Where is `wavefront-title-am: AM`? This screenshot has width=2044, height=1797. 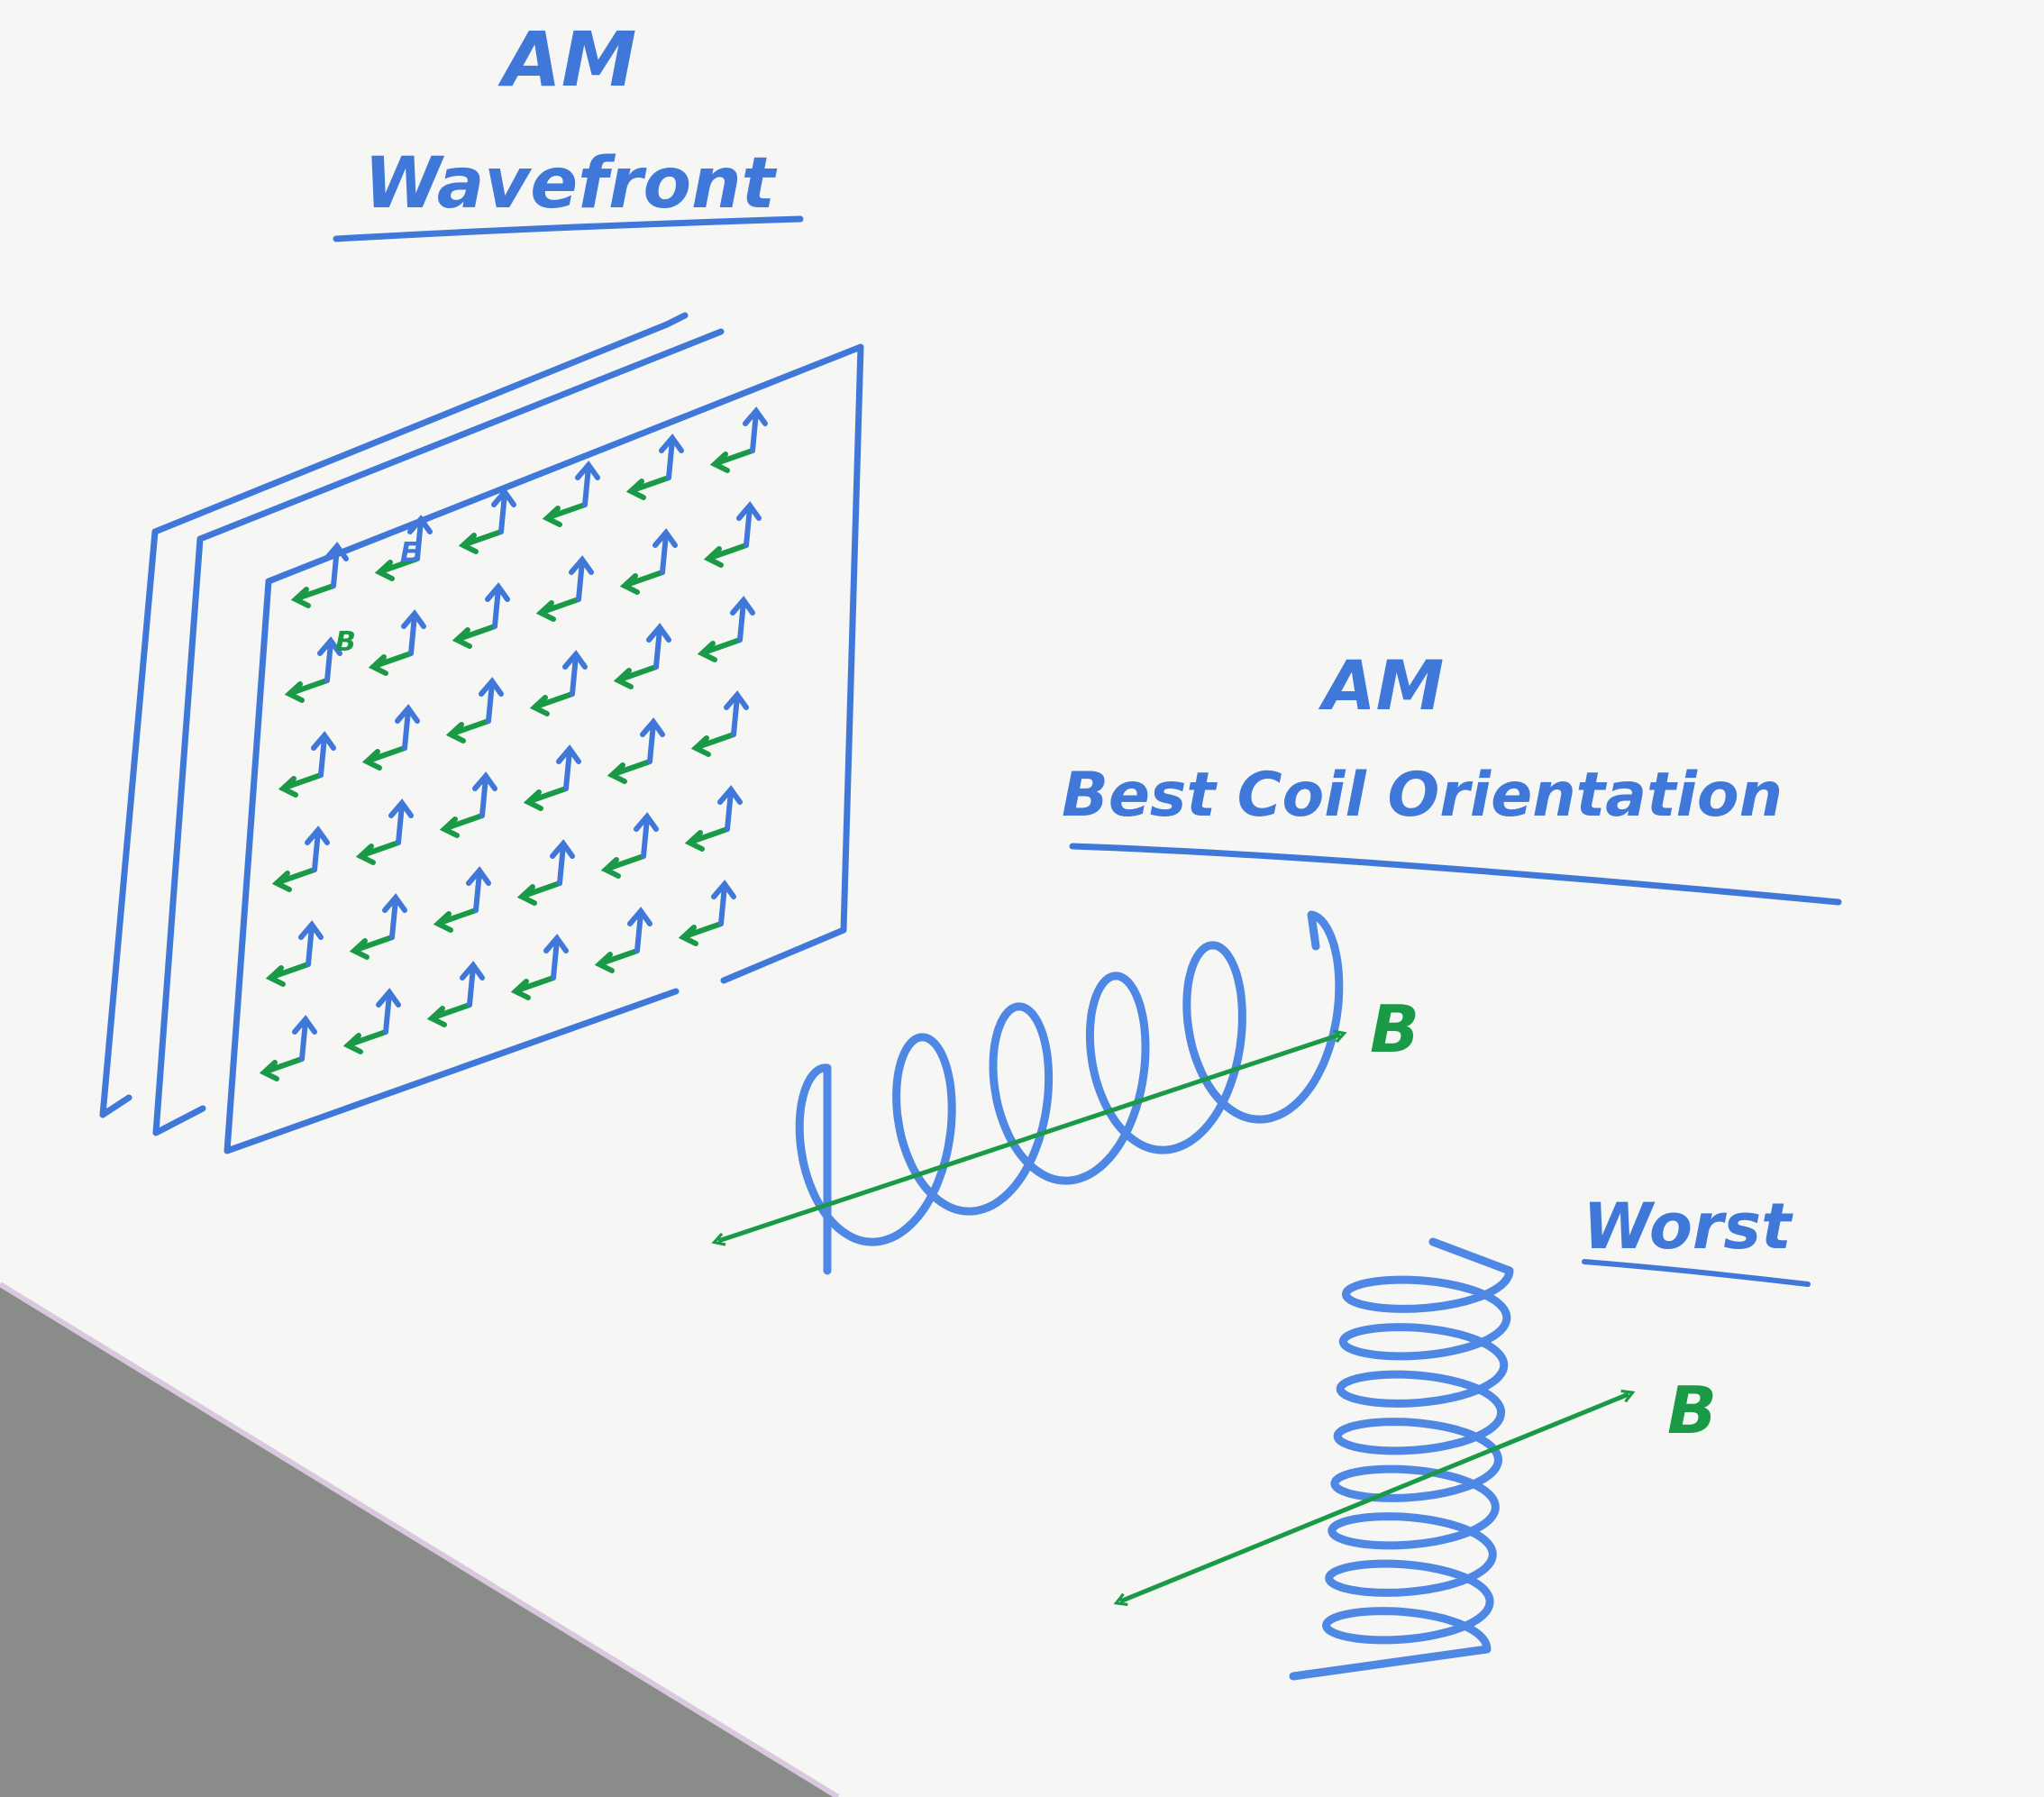
wavefront-title-am: AM is located at coordinates (567, 59).